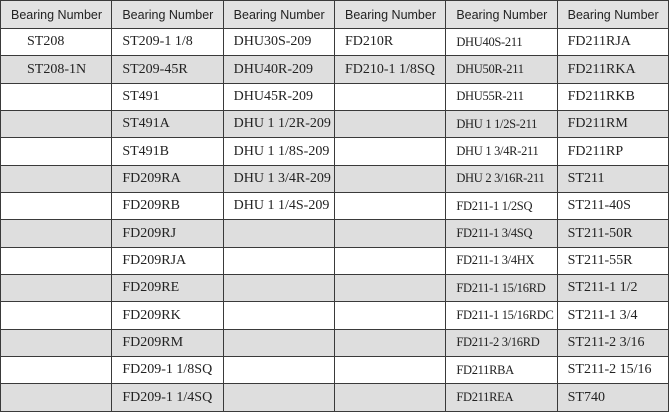 The height and width of the screenshot is (413, 670). Describe the element at coordinates (501, 179) in the screenshot. I see `table-cell: DHU 2 3/16R-211` at that location.